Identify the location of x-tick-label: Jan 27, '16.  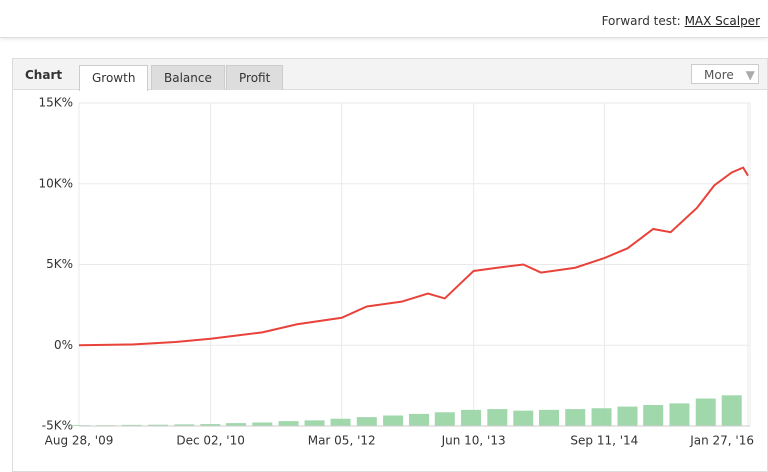
(721, 441).